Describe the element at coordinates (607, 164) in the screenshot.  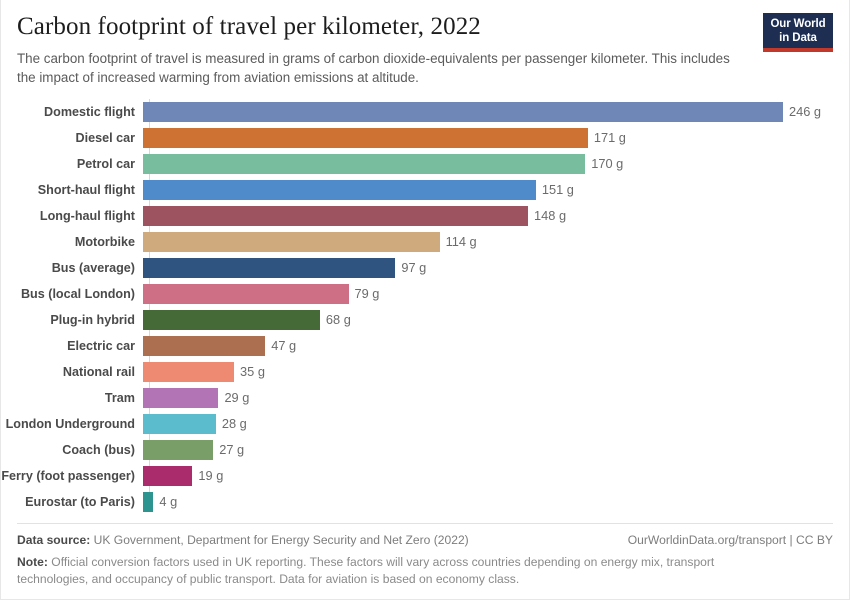
I see `bar-value-label: 170 g` at that location.